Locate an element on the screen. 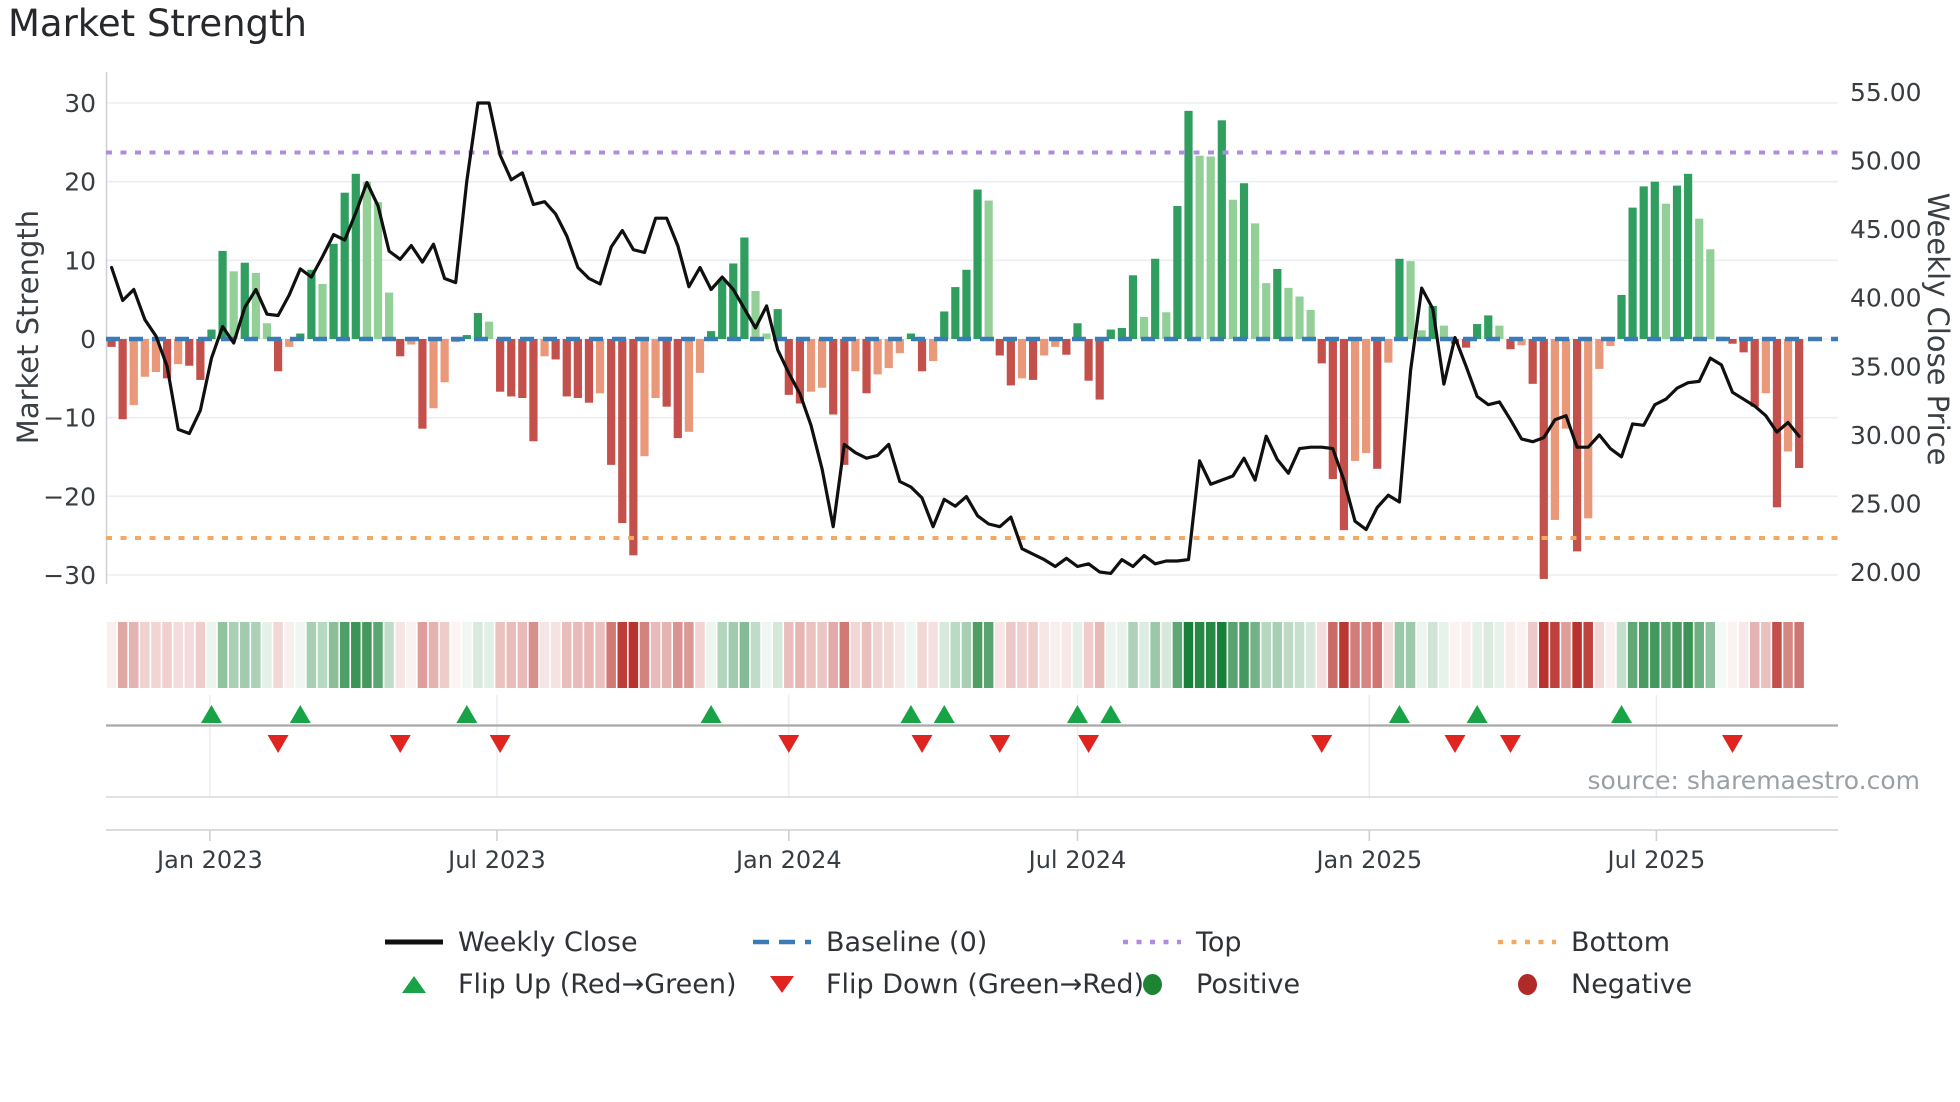  right-tick-label: 25.00 is located at coordinates (1886, 503).